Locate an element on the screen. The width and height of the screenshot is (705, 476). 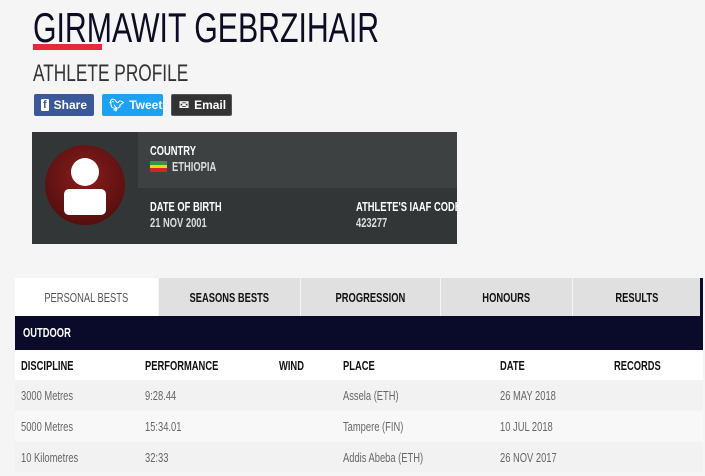
facebook-icon: f is located at coordinates (45, 105).